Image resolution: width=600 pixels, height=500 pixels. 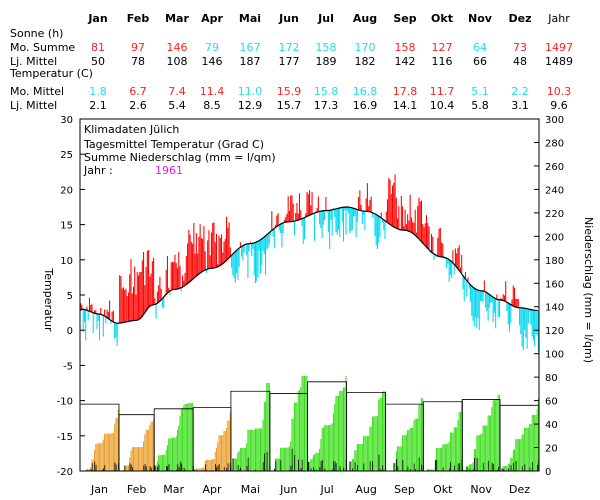 What do you see at coordinates (551, 425) in the screenshot?
I see `y-right-tick-label: 40` at bounding box center [551, 425].